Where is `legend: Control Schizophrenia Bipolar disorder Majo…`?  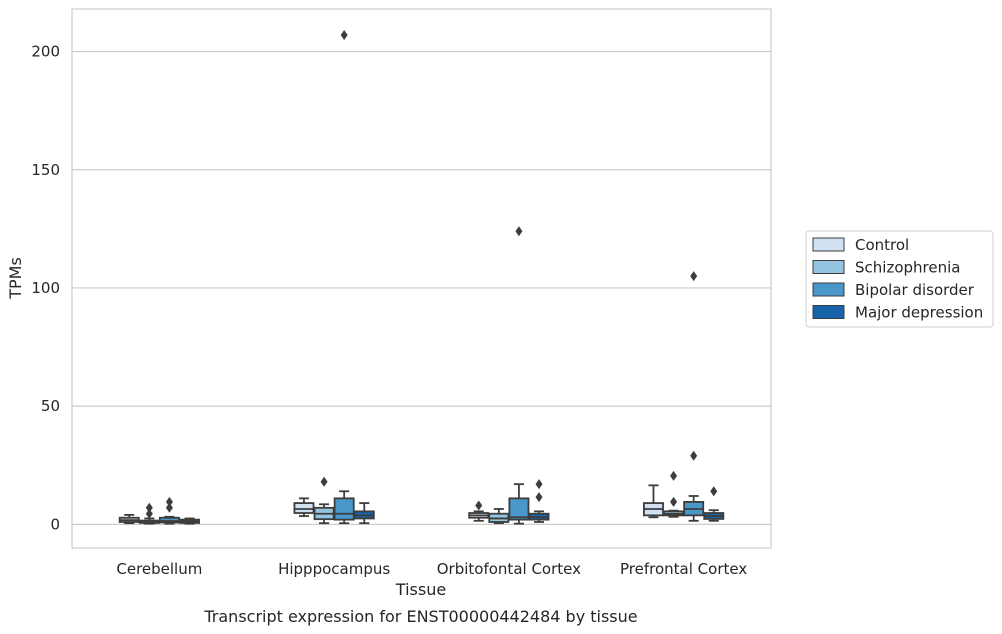
legend: Control Schizophrenia Bipolar disorder Majo… is located at coordinates (899, 279).